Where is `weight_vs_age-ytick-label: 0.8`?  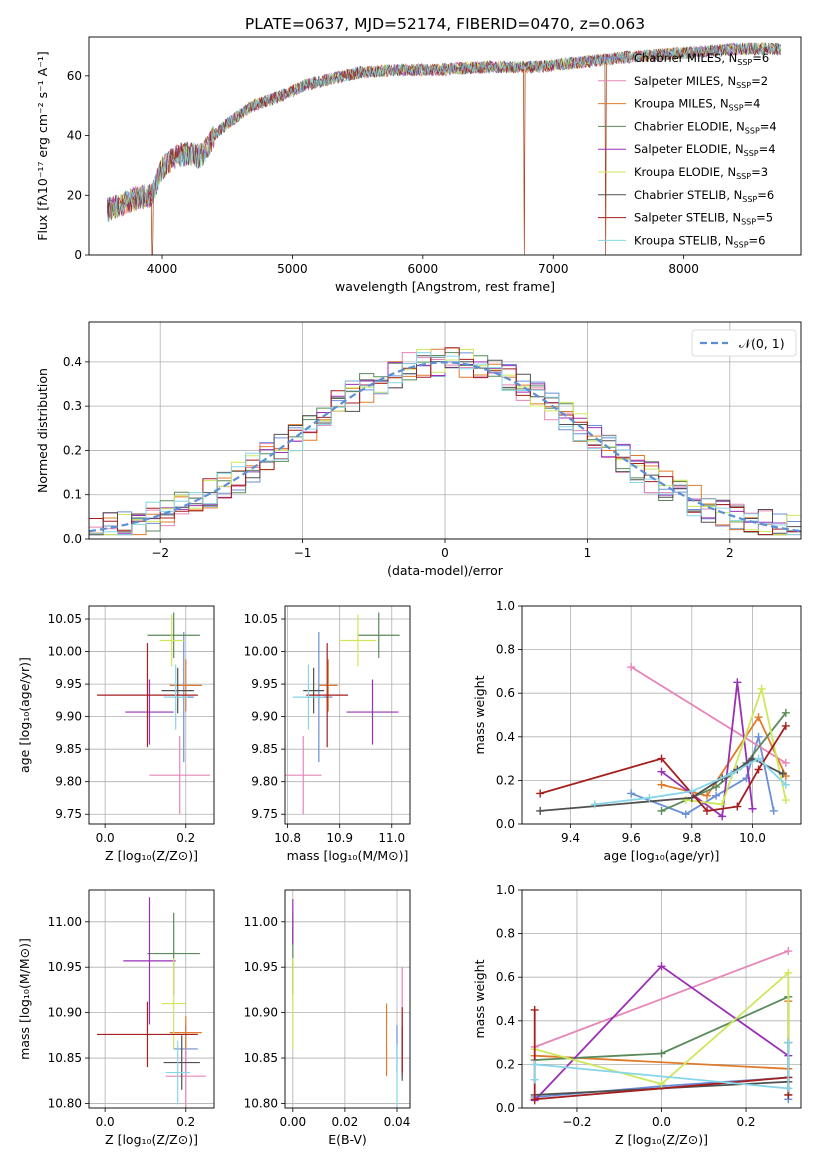
weight_vs_age-ytick-label: 0.8 is located at coordinates (505, 650).